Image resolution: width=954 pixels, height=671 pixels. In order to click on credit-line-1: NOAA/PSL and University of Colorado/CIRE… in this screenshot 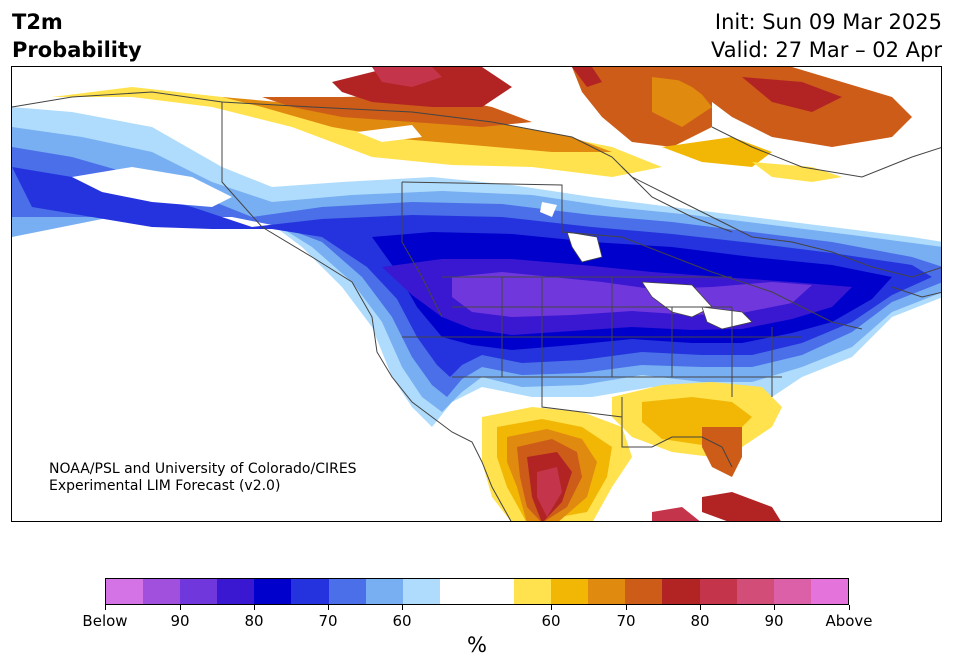, I will do `click(203, 469)`.